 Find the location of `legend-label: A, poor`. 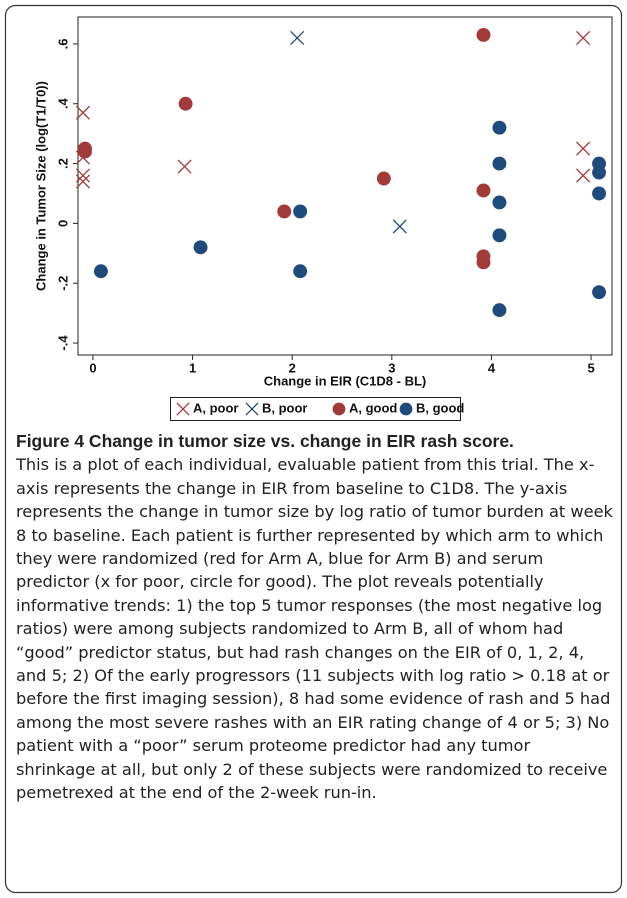

legend-label: A, poor is located at coordinates (216, 407).